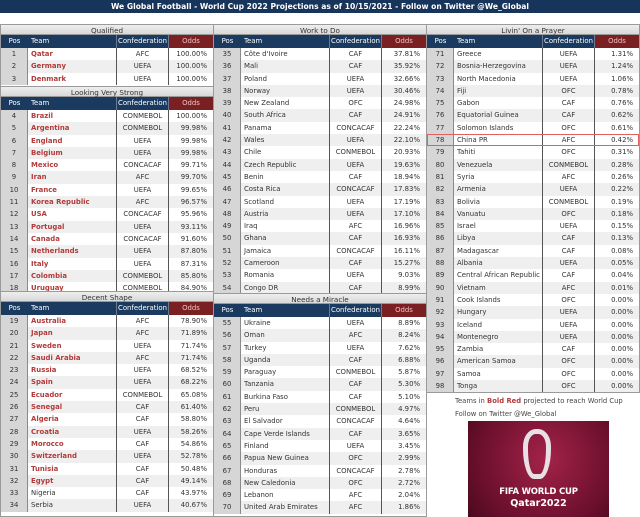 The height and width of the screenshot is (517, 640). Describe the element at coordinates (107, 468) in the screenshot. I see `table-row: 31 Tunisia CAF 50.48%` at that location.